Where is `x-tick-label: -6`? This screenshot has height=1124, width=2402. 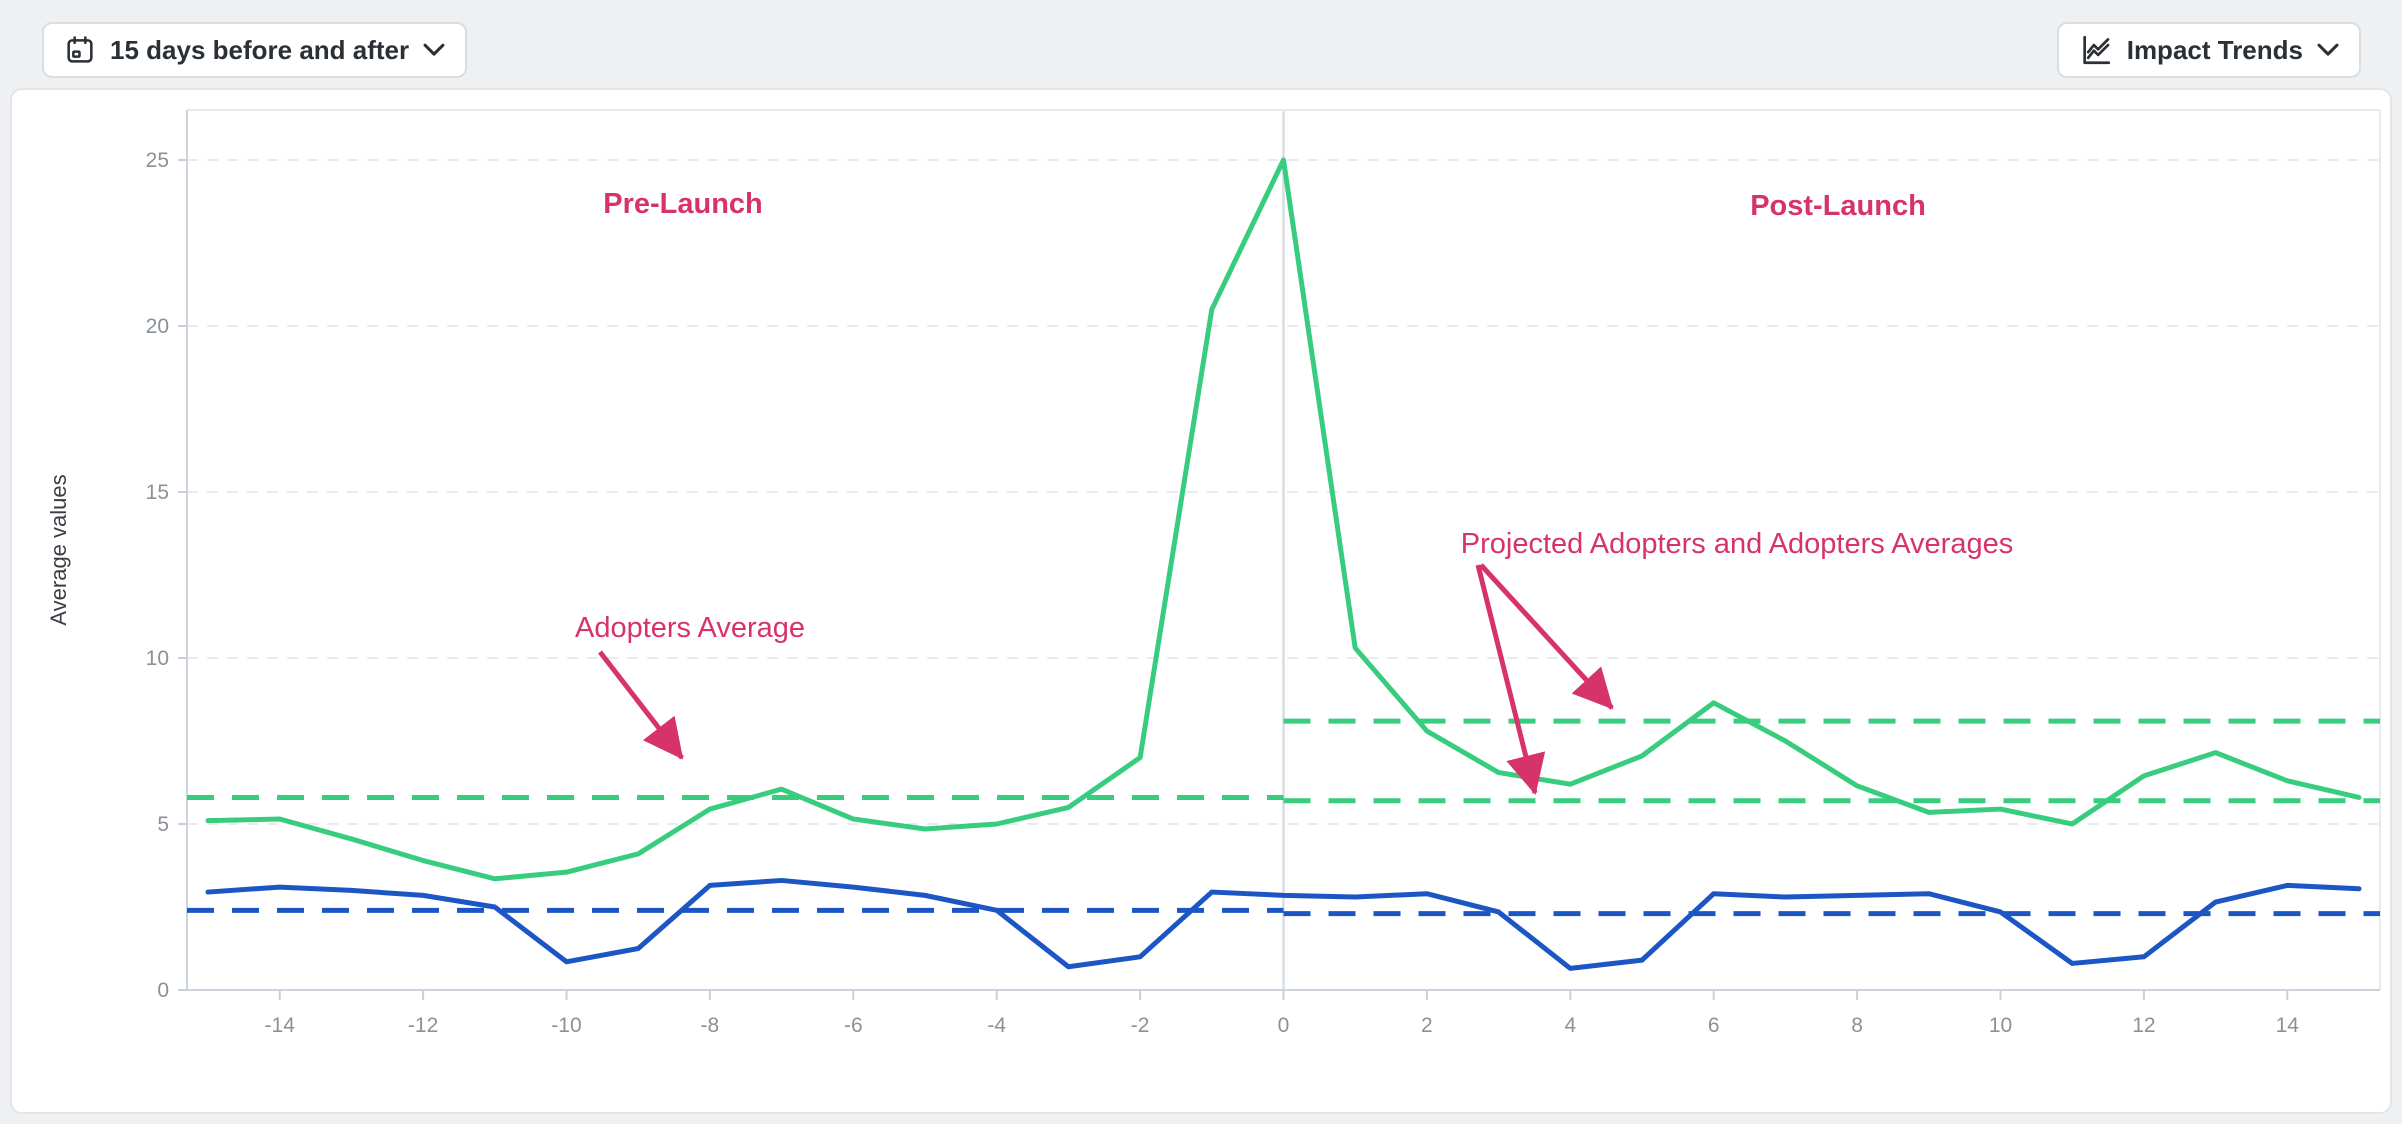 x-tick-label: -6 is located at coordinates (853, 1025).